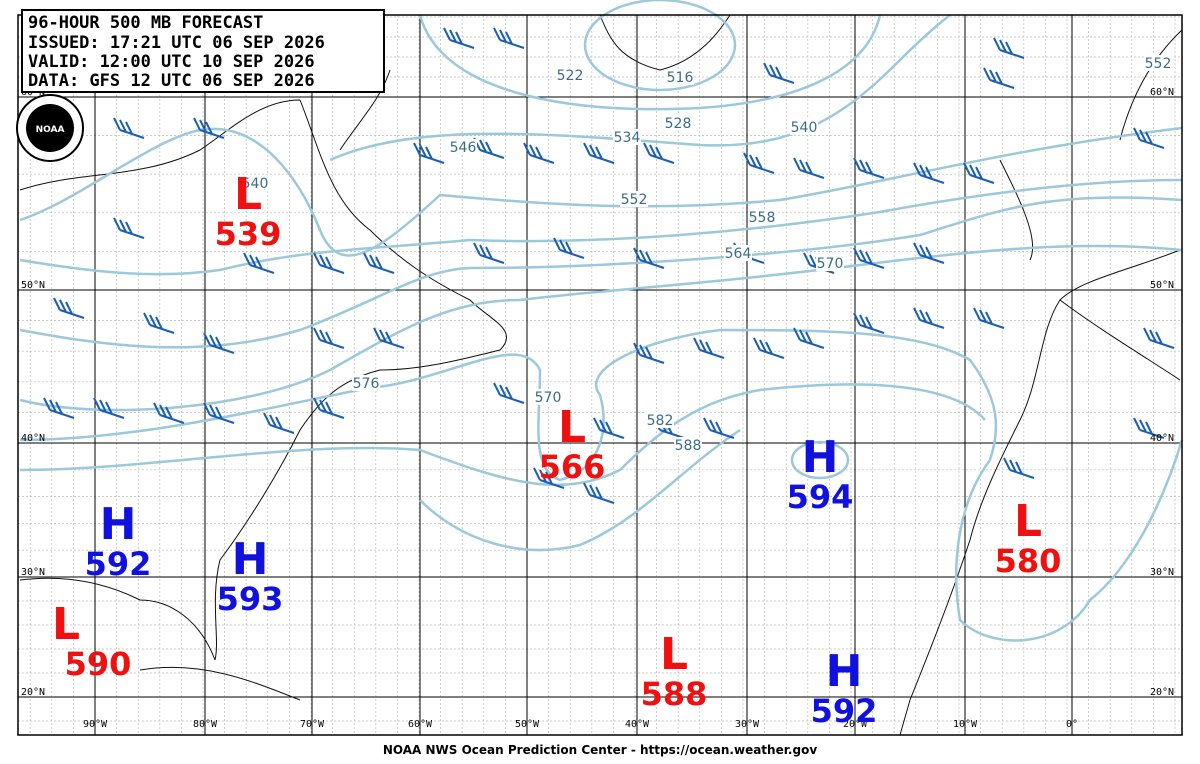 The width and height of the screenshot is (1200, 764). Describe the element at coordinates (572, 467) in the screenshot. I see `center-value: 566` at that location.